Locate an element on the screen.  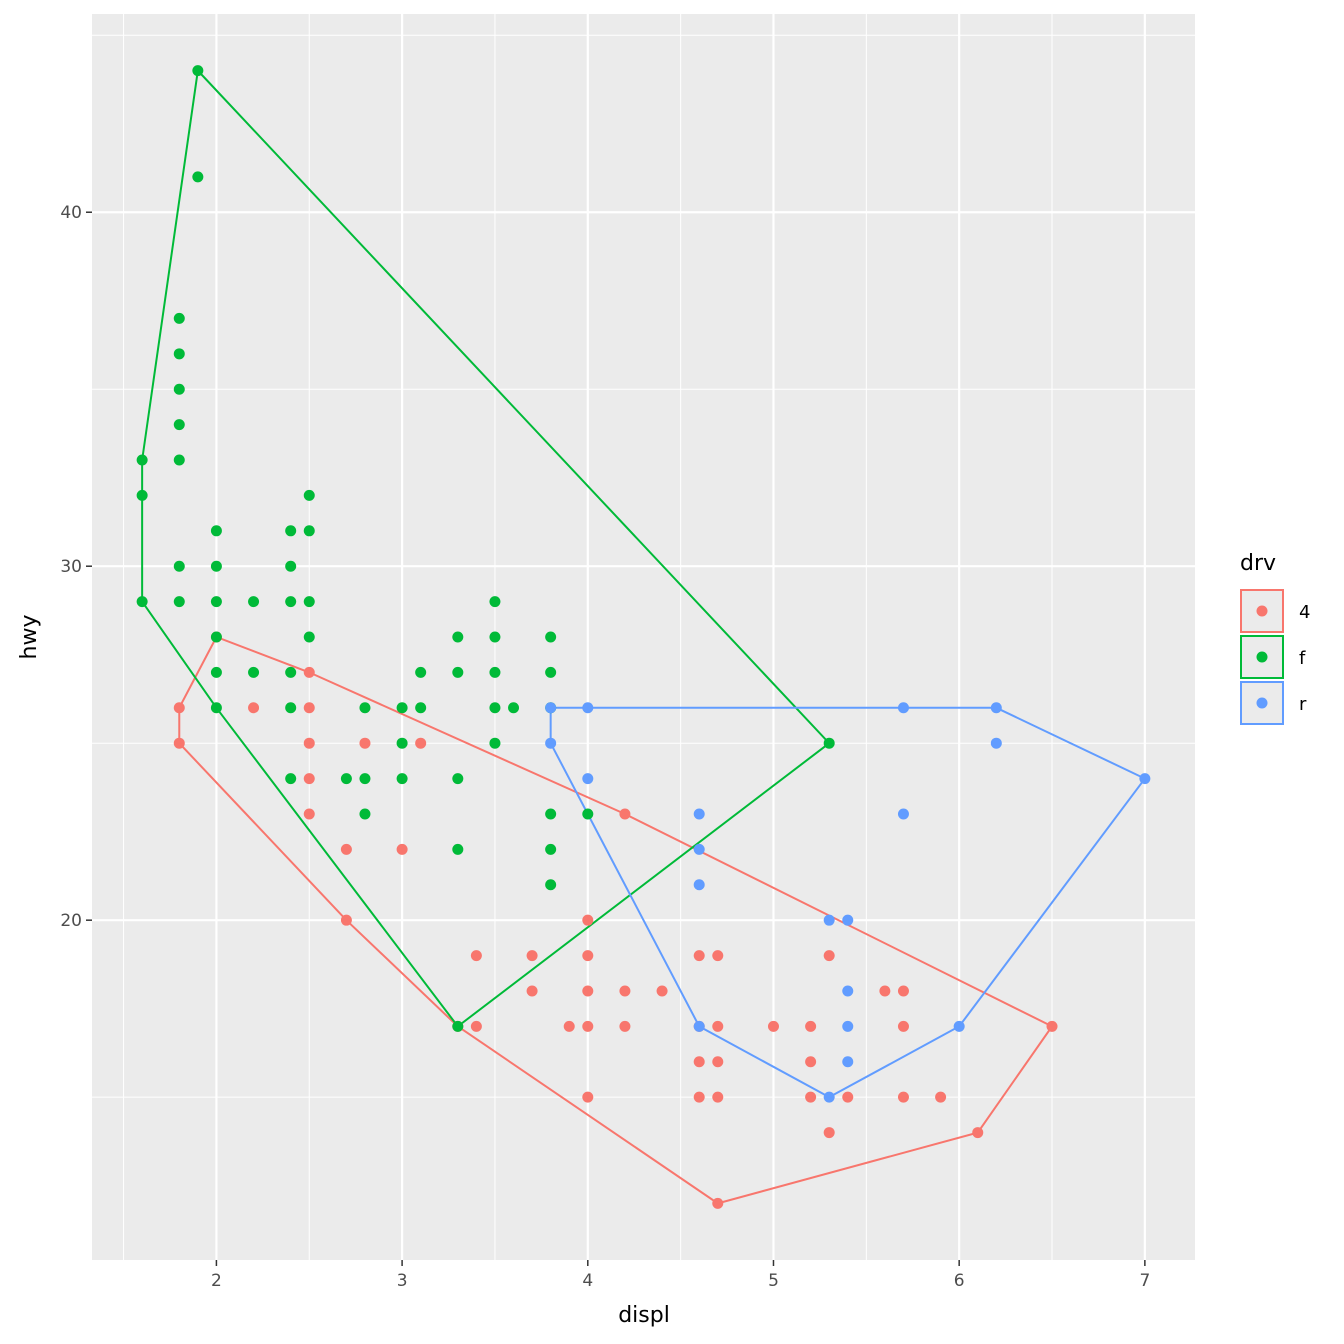
hull-r is located at coordinates (848, 902).